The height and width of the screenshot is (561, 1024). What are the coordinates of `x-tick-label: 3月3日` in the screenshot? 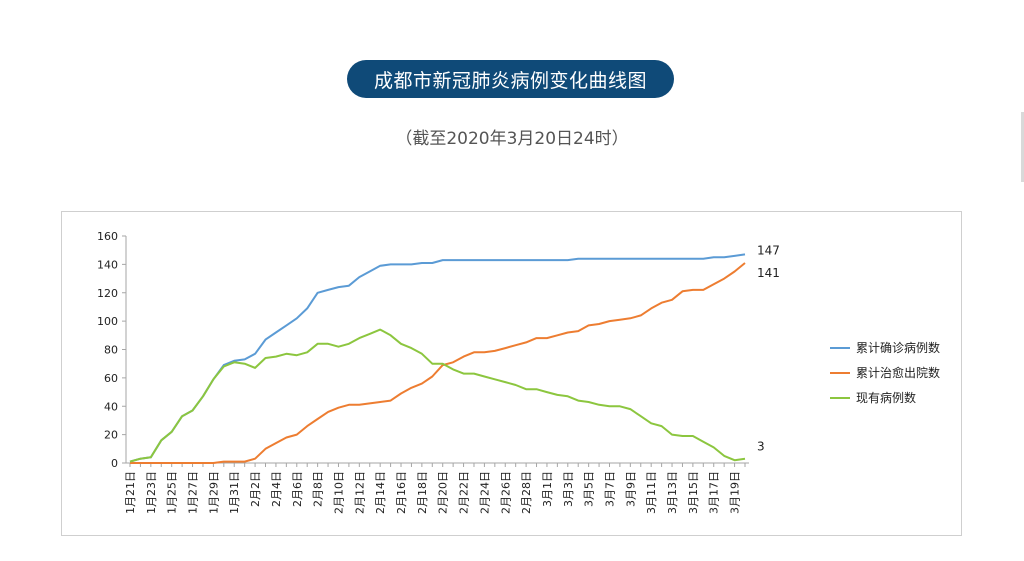 It's located at (568, 489).